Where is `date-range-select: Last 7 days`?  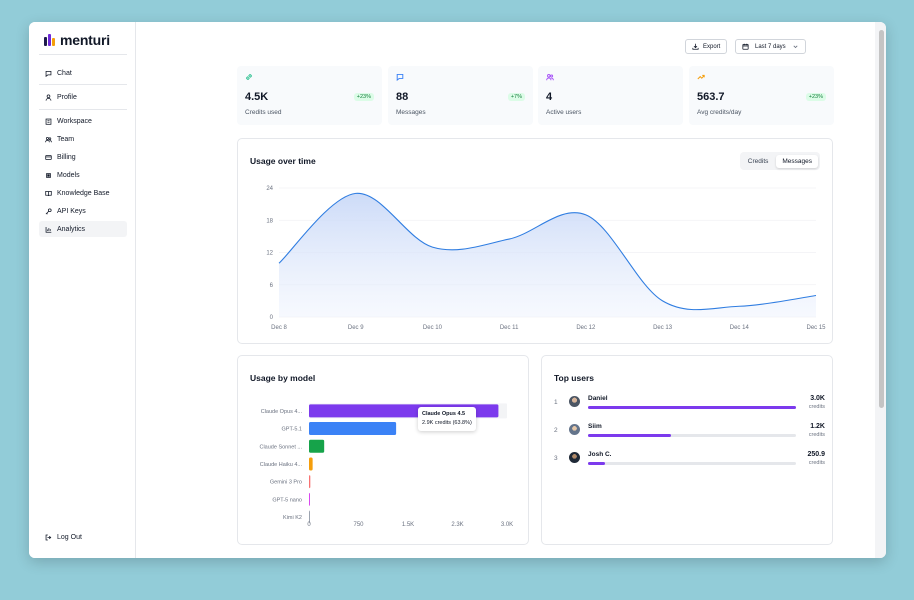 date-range-select: Last 7 days is located at coordinates (770, 46).